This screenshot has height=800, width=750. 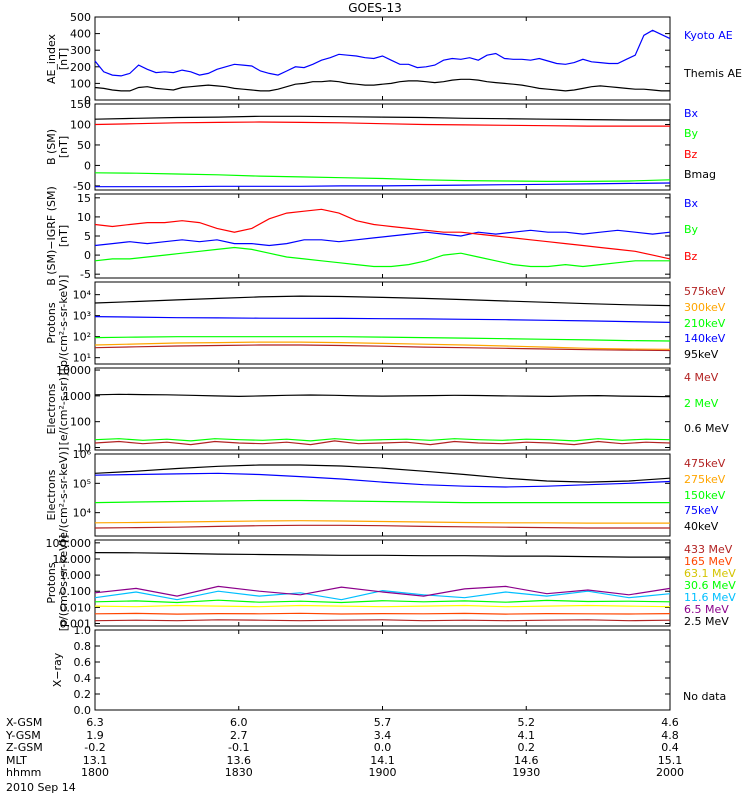 What do you see at coordinates (57, 236) in the screenshot?
I see `y-axis-label: B (SM)−IGRF (SM) [nT]` at bounding box center [57, 236].